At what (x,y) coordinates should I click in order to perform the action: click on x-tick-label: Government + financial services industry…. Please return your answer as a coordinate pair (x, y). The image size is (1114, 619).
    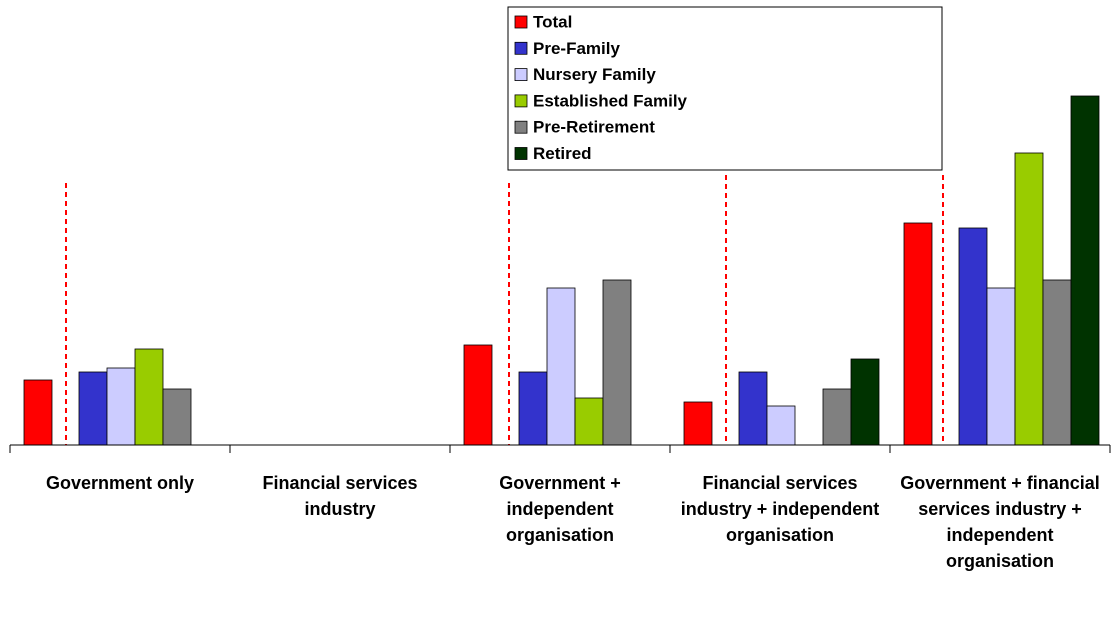
    Looking at the image, I should click on (1000, 522).